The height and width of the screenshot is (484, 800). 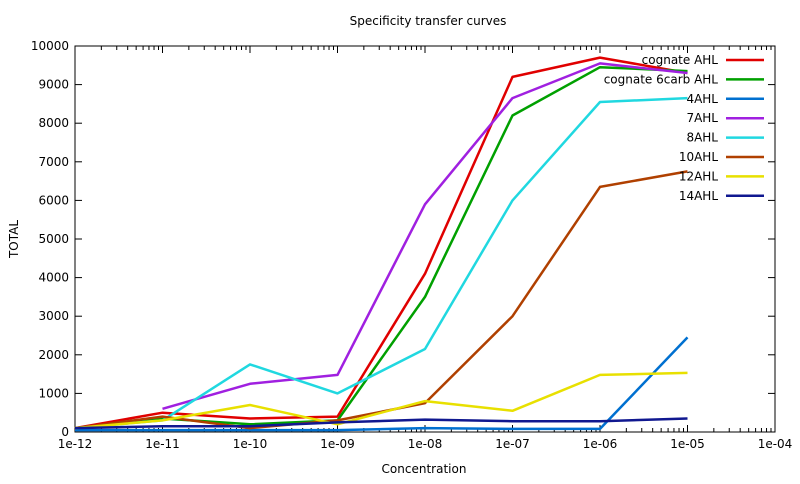 What do you see at coordinates (699, 196) in the screenshot?
I see `legend-label: 14AHL` at bounding box center [699, 196].